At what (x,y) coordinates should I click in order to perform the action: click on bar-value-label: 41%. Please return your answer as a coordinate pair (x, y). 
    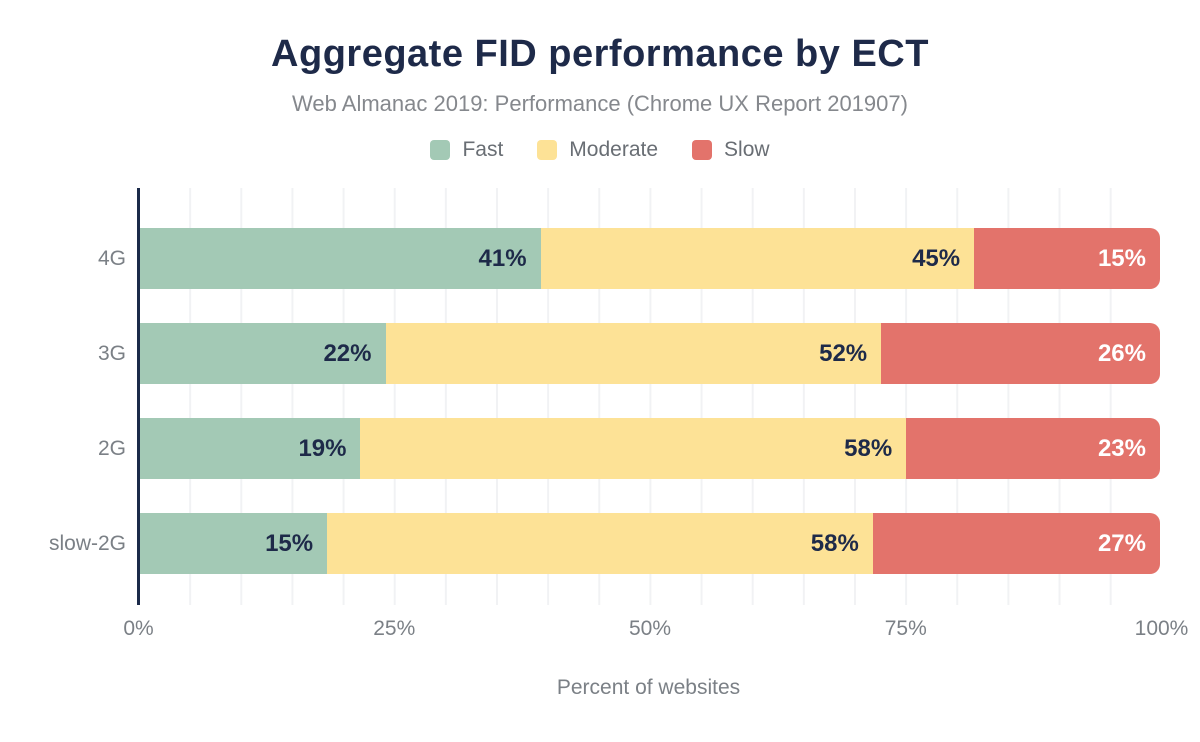
    Looking at the image, I should click on (502, 258).